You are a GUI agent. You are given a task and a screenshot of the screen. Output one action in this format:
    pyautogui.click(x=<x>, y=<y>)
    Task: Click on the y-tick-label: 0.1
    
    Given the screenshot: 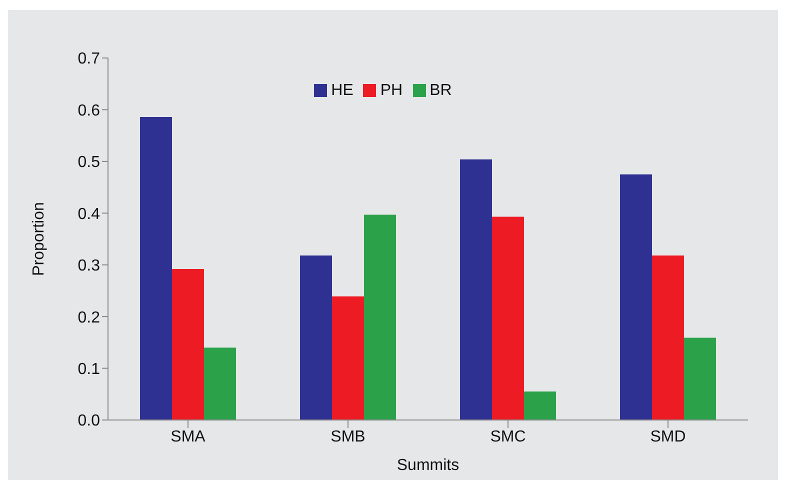 What is the action you would take?
    pyautogui.click(x=89, y=369)
    